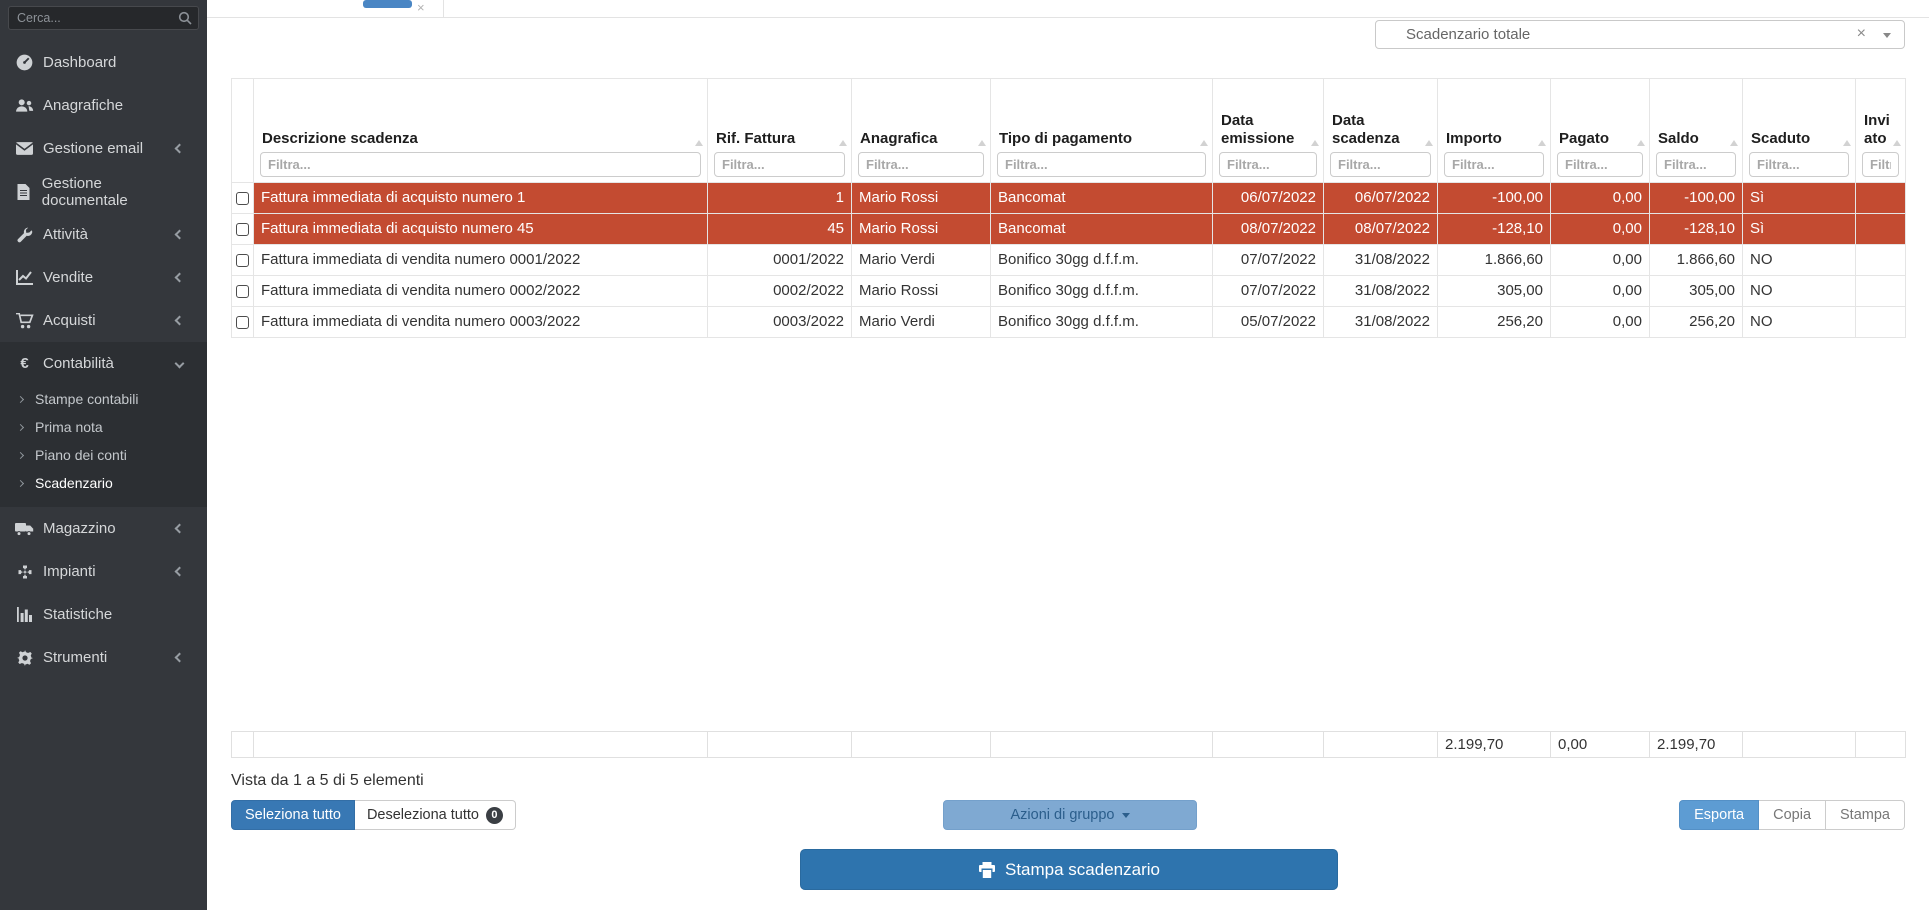 This screenshot has width=1929, height=910. What do you see at coordinates (78, 363) in the screenshot?
I see `sidebar-item-label: Contabilità` at bounding box center [78, 363].